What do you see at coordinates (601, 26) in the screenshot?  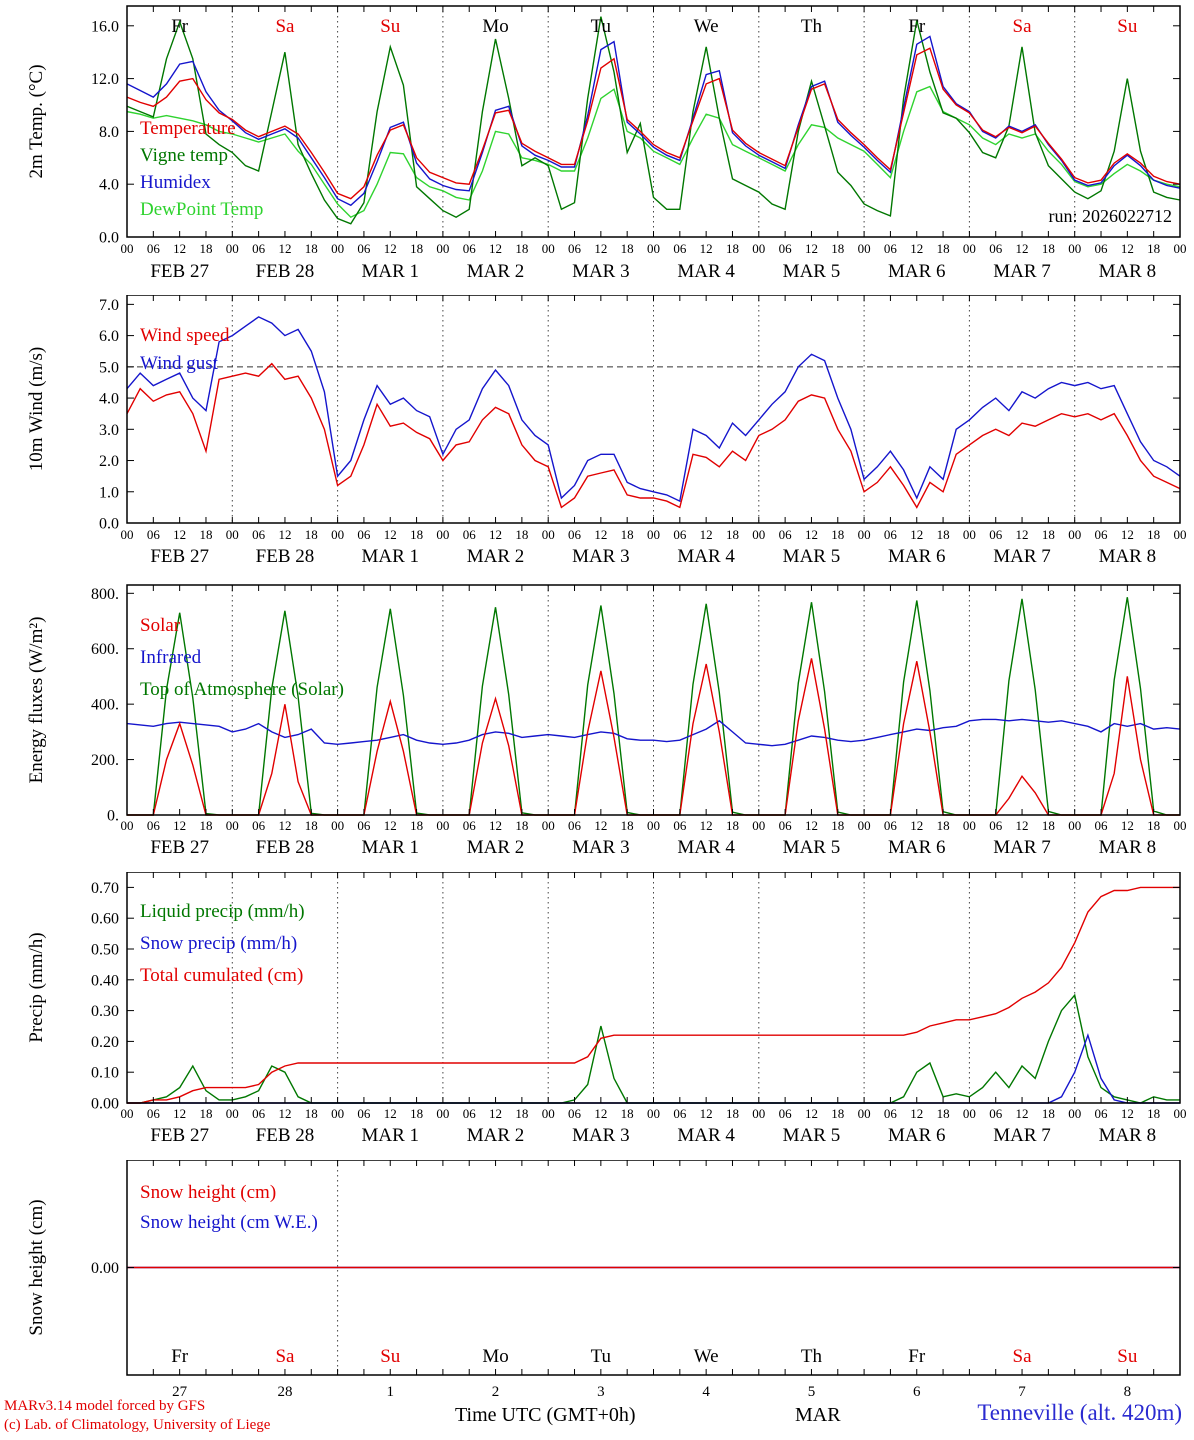 I see `svg-text: Tu` at bounding box center [601, 26].